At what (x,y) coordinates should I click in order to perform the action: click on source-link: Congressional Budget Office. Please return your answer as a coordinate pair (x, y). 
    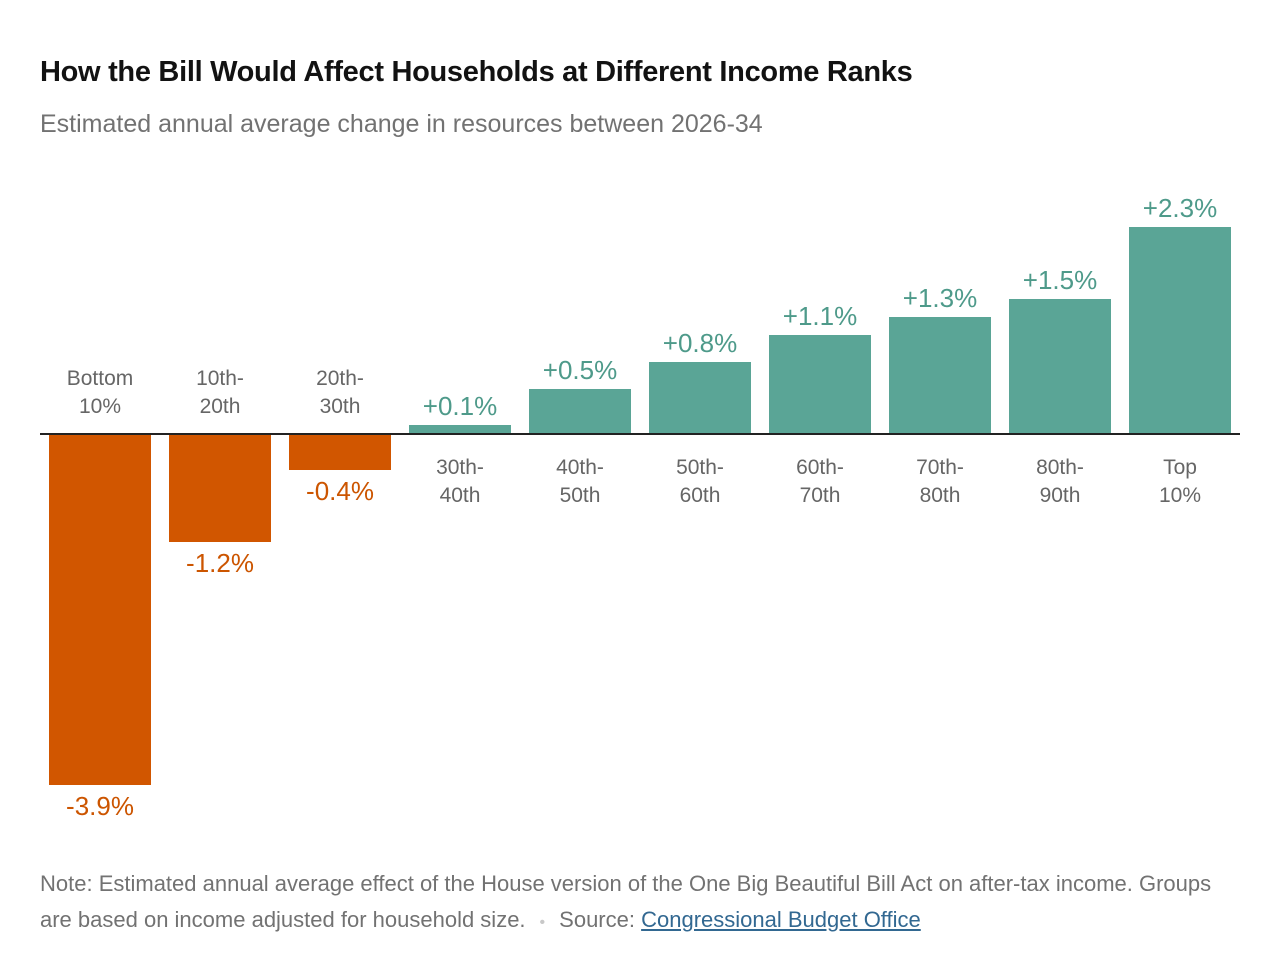
    Looking at the image, I should click on (781, 919).